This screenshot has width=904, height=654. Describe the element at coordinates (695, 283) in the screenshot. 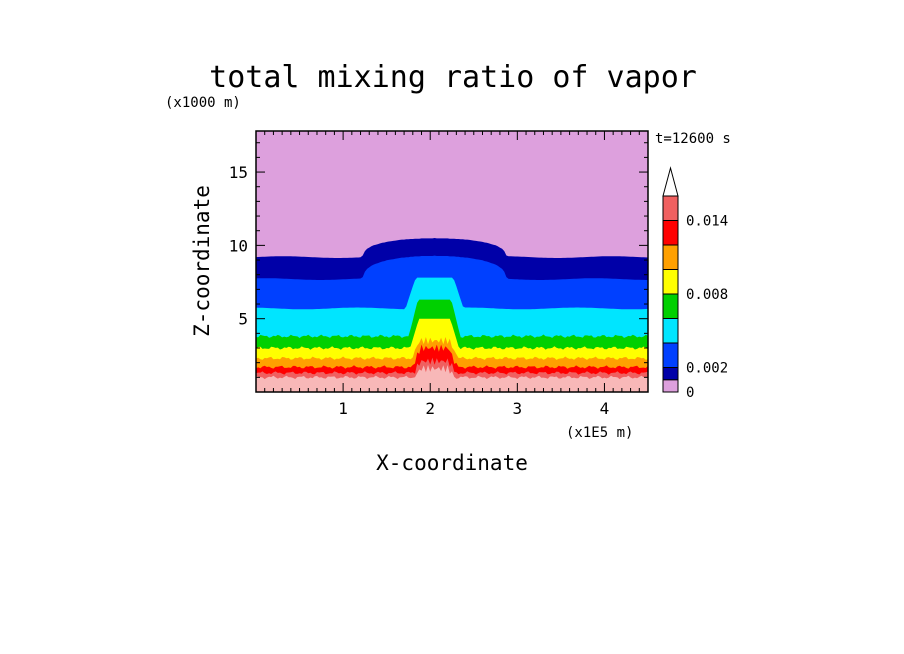

I see `colorbar: 0 0.002 0.008 0.014` at that location.